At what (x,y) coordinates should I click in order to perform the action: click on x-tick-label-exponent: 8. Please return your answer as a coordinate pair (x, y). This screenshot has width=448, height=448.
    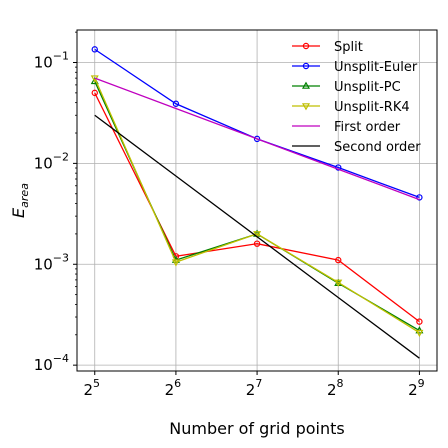
    Looking at the image, I should click on (340, 383).